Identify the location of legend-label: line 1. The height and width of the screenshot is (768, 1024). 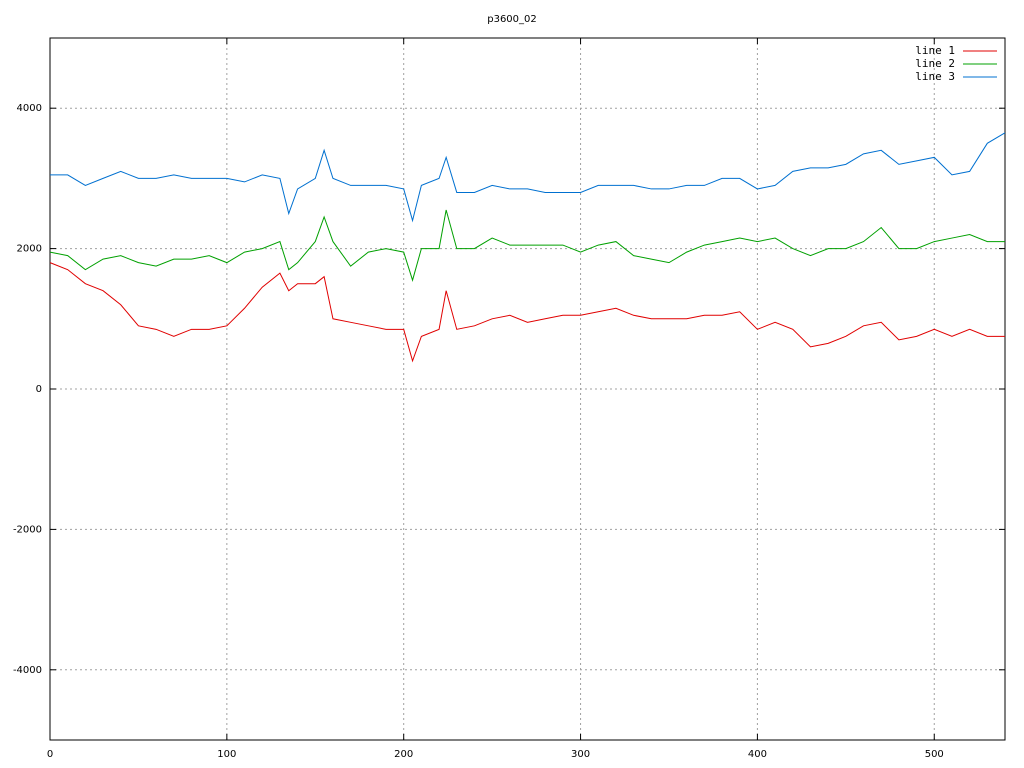
(935, 50).